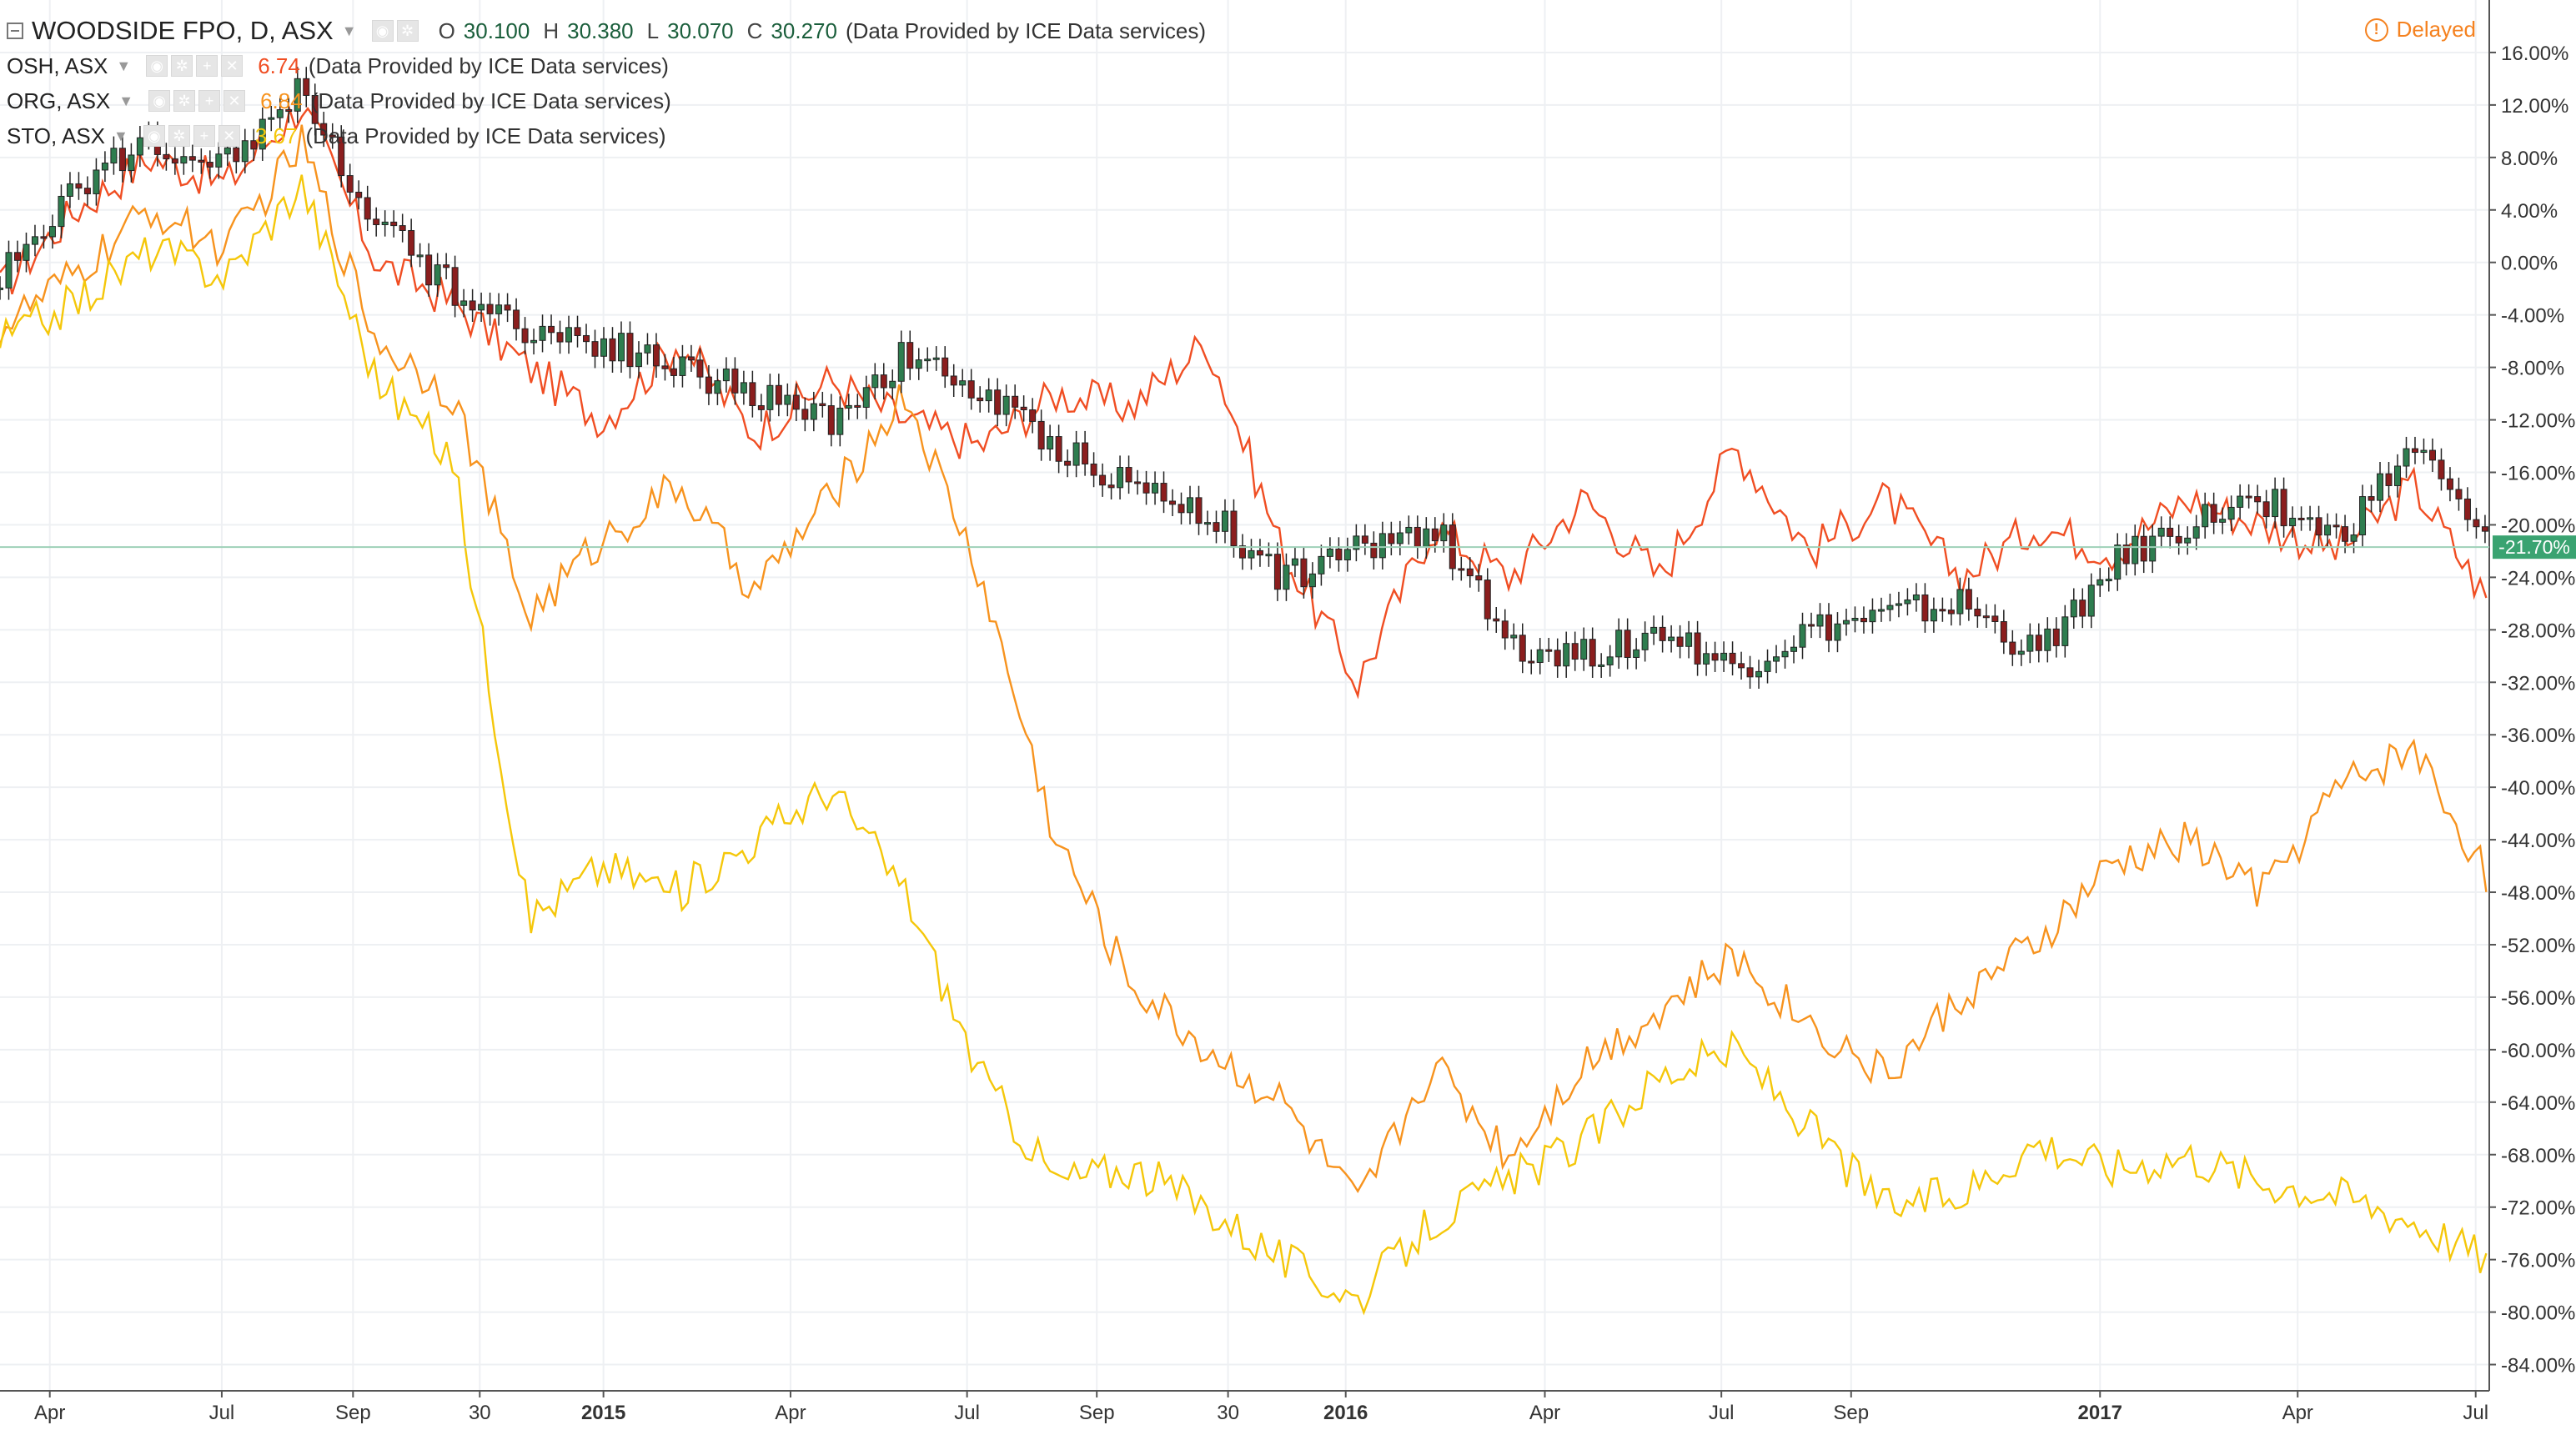  What do you see at coordinates (1544, 1413) in the screenshot?
I see `x-tick-label: Apr` at bounding box center [1544, 1413].